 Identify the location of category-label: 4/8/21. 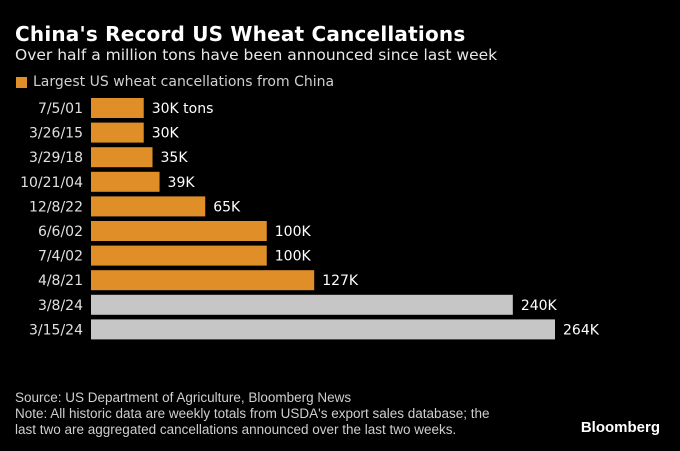
(60, 281).